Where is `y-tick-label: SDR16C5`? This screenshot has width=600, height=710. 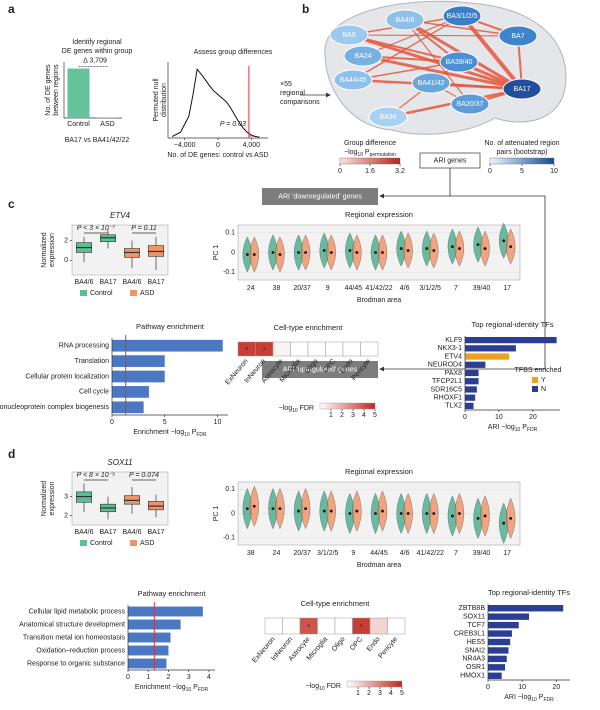 y-tick-label: SDR16C5 is located at coordinates (446, 389).